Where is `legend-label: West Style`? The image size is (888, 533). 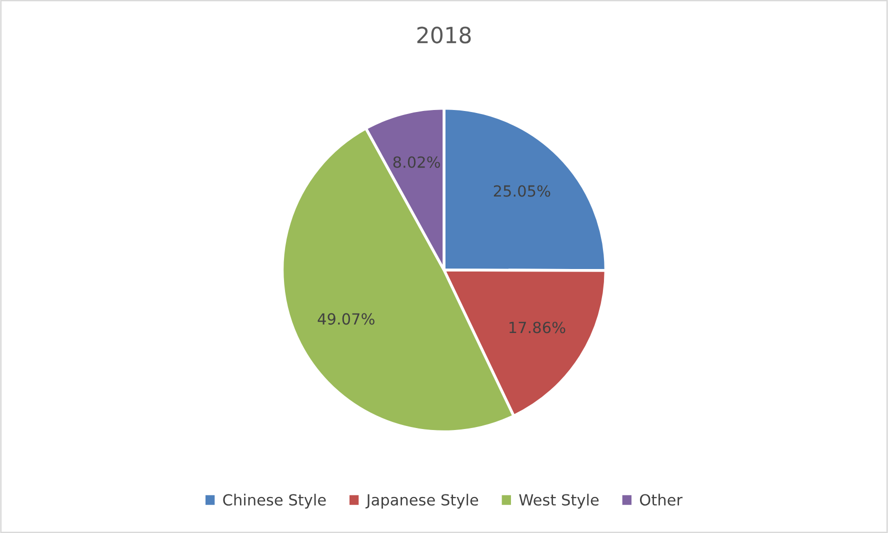 legend-label: West Style is located at coordinates (559, 501).